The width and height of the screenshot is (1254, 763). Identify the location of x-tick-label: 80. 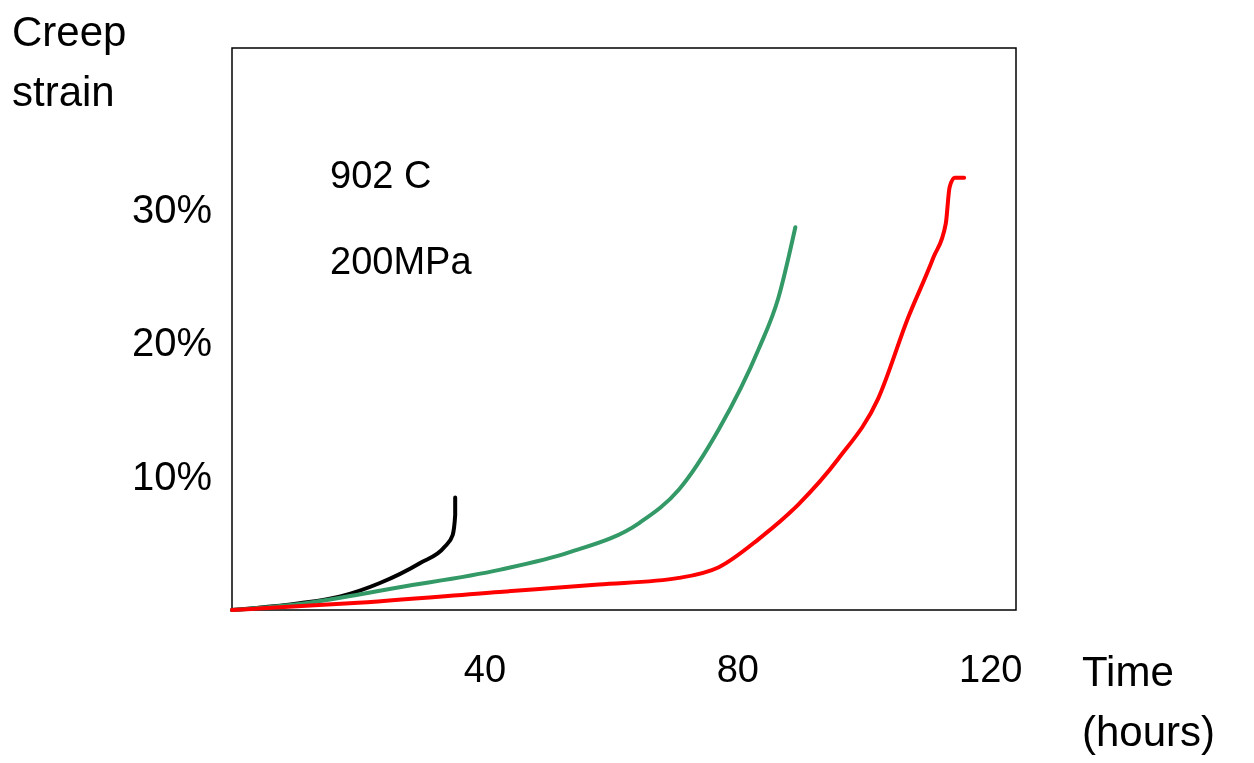
(737, 669).